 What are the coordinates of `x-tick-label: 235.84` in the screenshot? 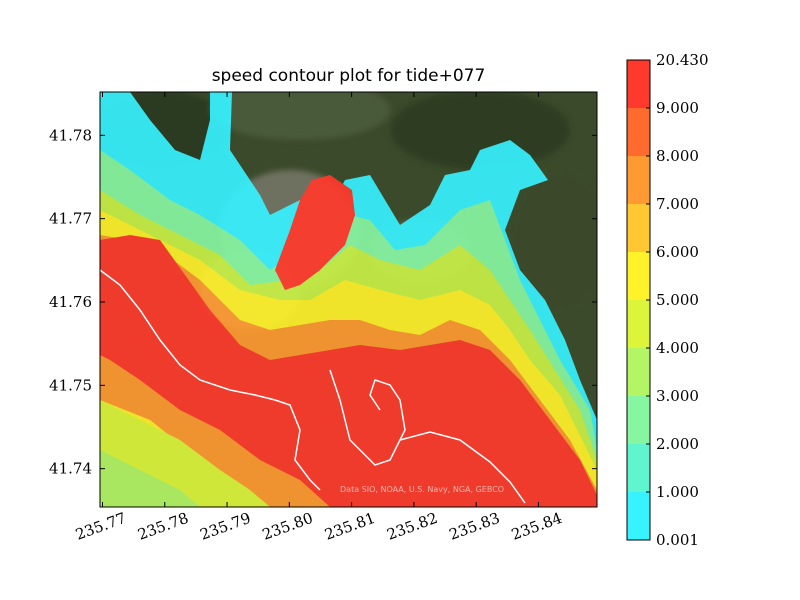 It's located at (536, 526).